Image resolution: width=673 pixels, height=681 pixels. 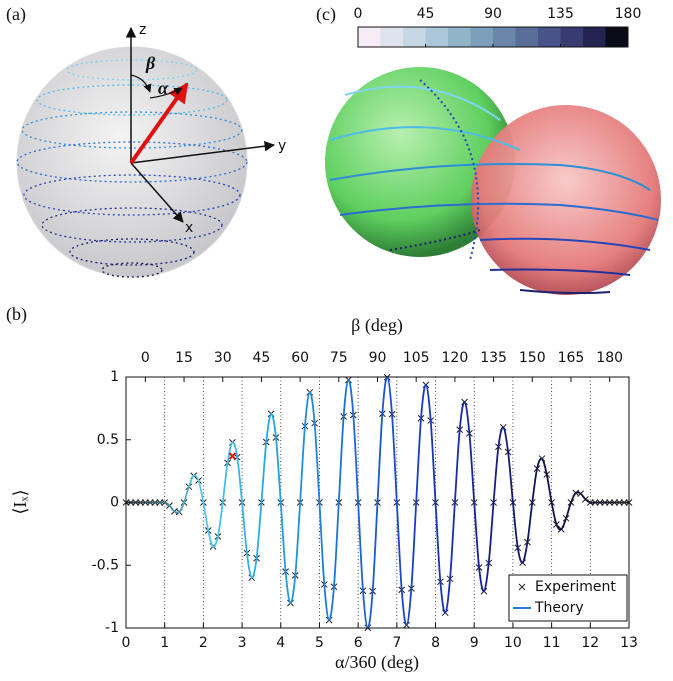 What do you see at coordinates (559, 608) in the screenshot?
I see `legend-label: Theory` at bounding box center [559, 608].